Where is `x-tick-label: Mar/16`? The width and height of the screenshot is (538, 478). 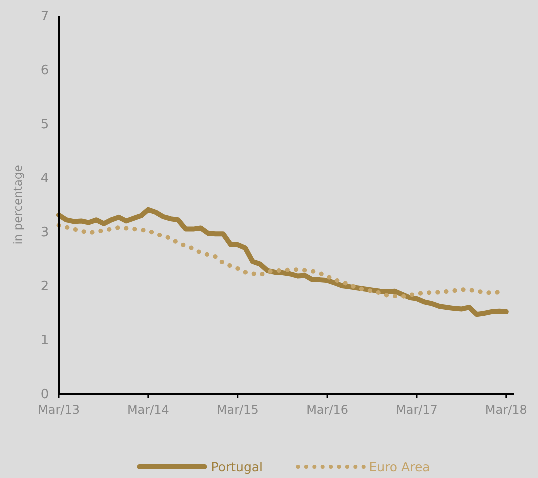
x-tick-label: Mar/16 is located at coordinates (327, 410).